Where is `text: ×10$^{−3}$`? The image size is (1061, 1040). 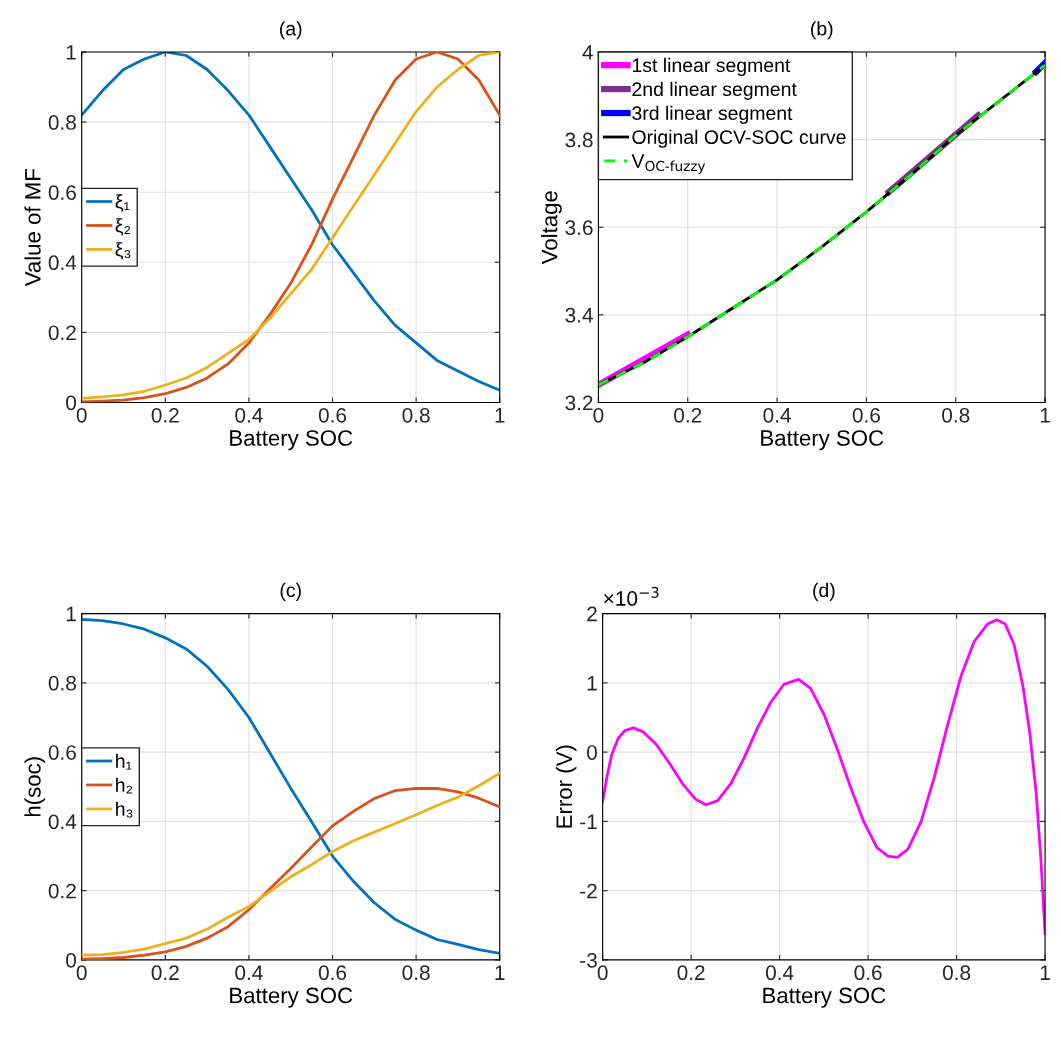
text: ×10$^{−3}$ is located at coordinates (631, 596).